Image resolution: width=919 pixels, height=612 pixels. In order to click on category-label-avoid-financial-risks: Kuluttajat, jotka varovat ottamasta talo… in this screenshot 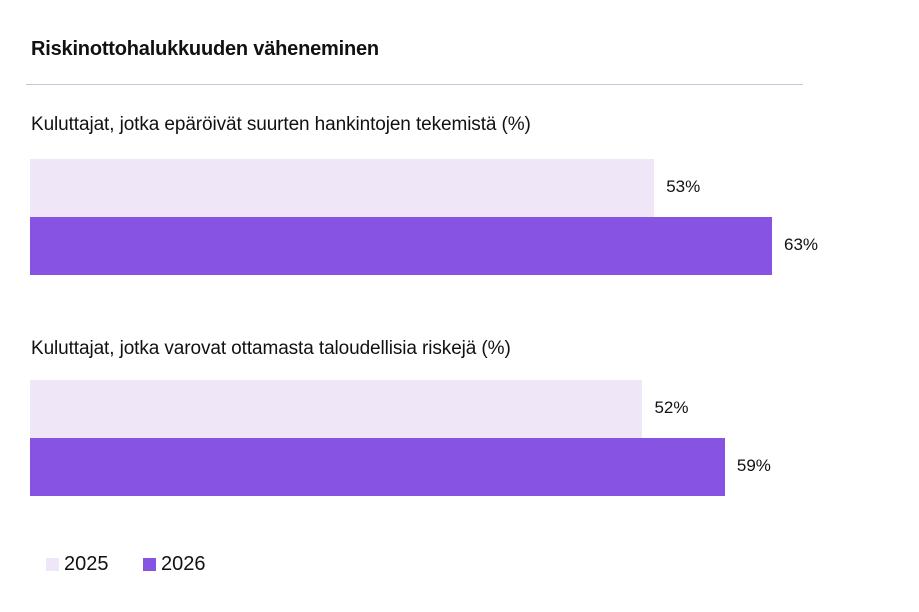, I will do `click(271, 348)`.